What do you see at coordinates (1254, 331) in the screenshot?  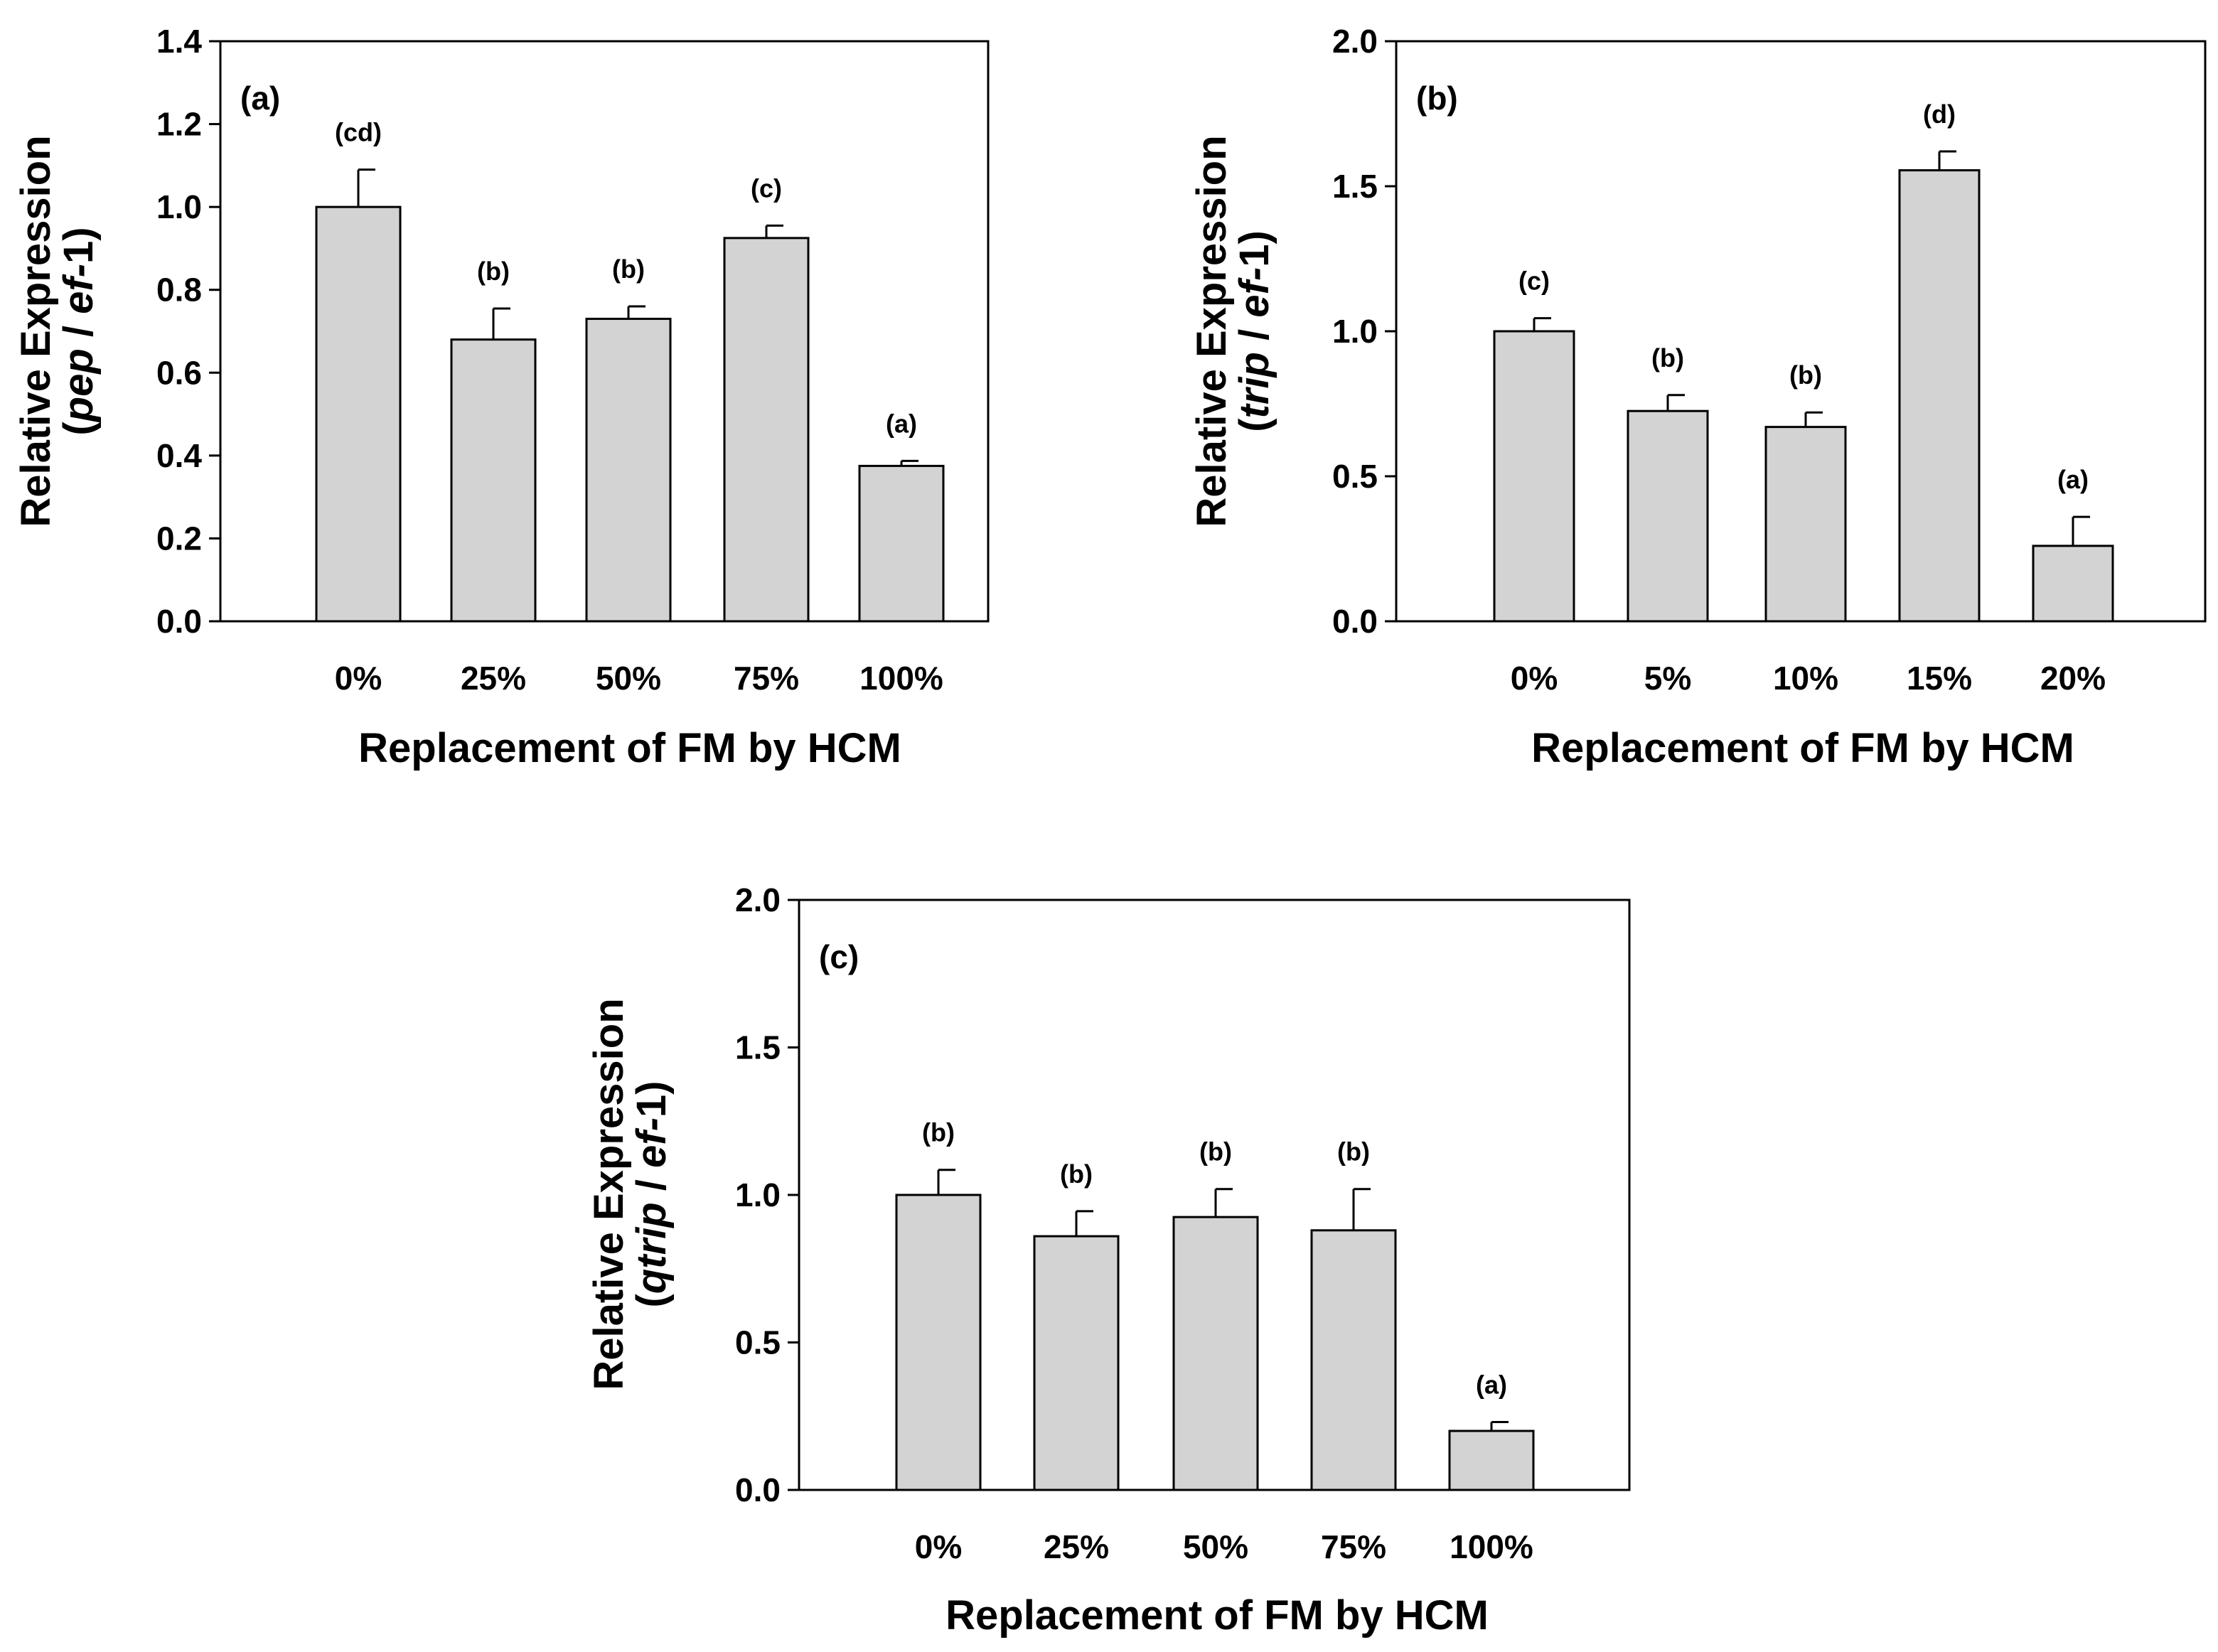 I see `panel-b-y-axis-subtitle: (trip / ef-1)` at bounding box center [1254, 331].